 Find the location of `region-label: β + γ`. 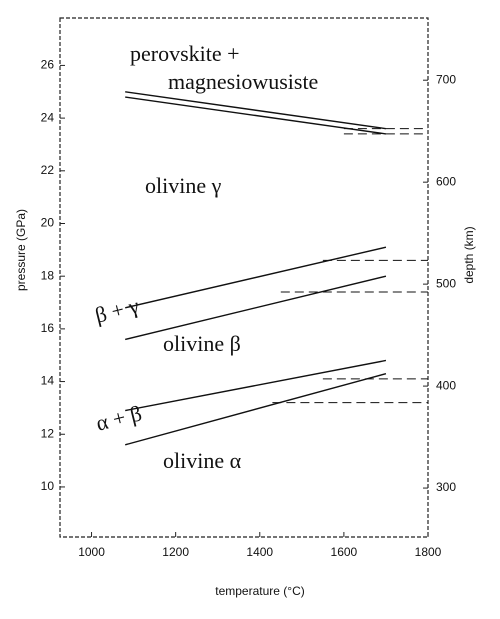

region-label: β + γ is located at coordinates (116, 310).